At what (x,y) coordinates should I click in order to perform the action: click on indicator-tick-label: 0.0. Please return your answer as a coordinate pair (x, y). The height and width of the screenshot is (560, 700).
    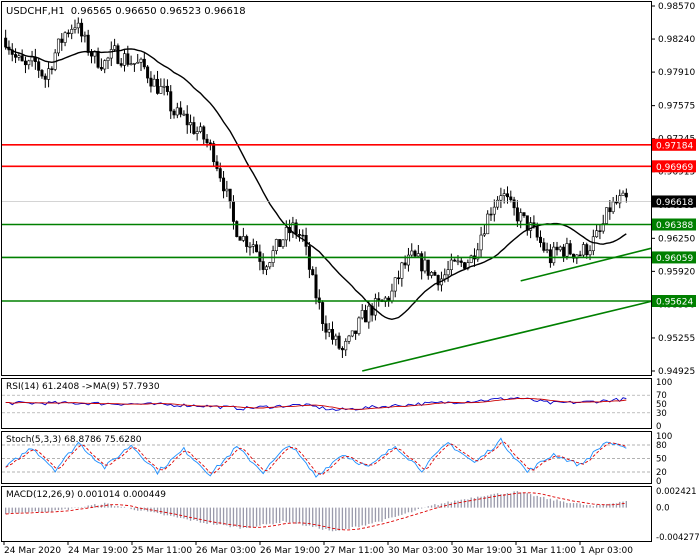
    Looking at the image, I should click on (663, 509).